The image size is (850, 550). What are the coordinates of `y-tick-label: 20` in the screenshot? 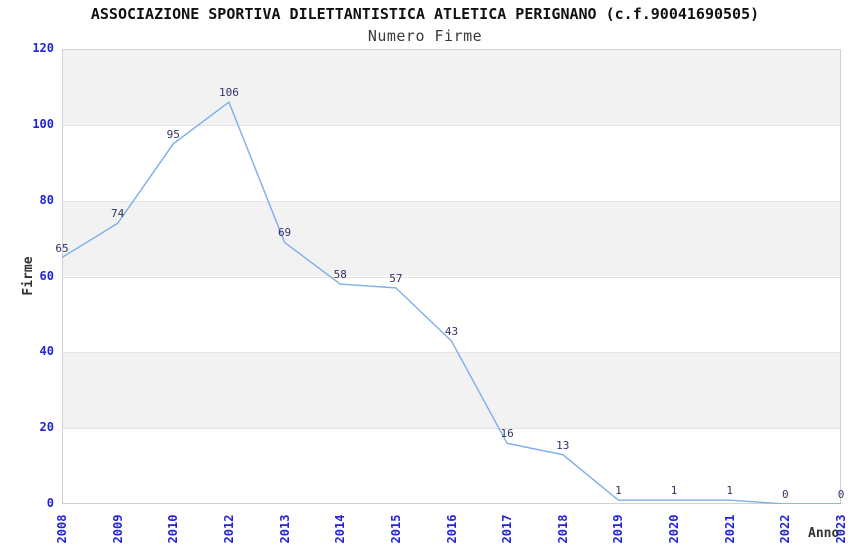 It's located at (46, 427).